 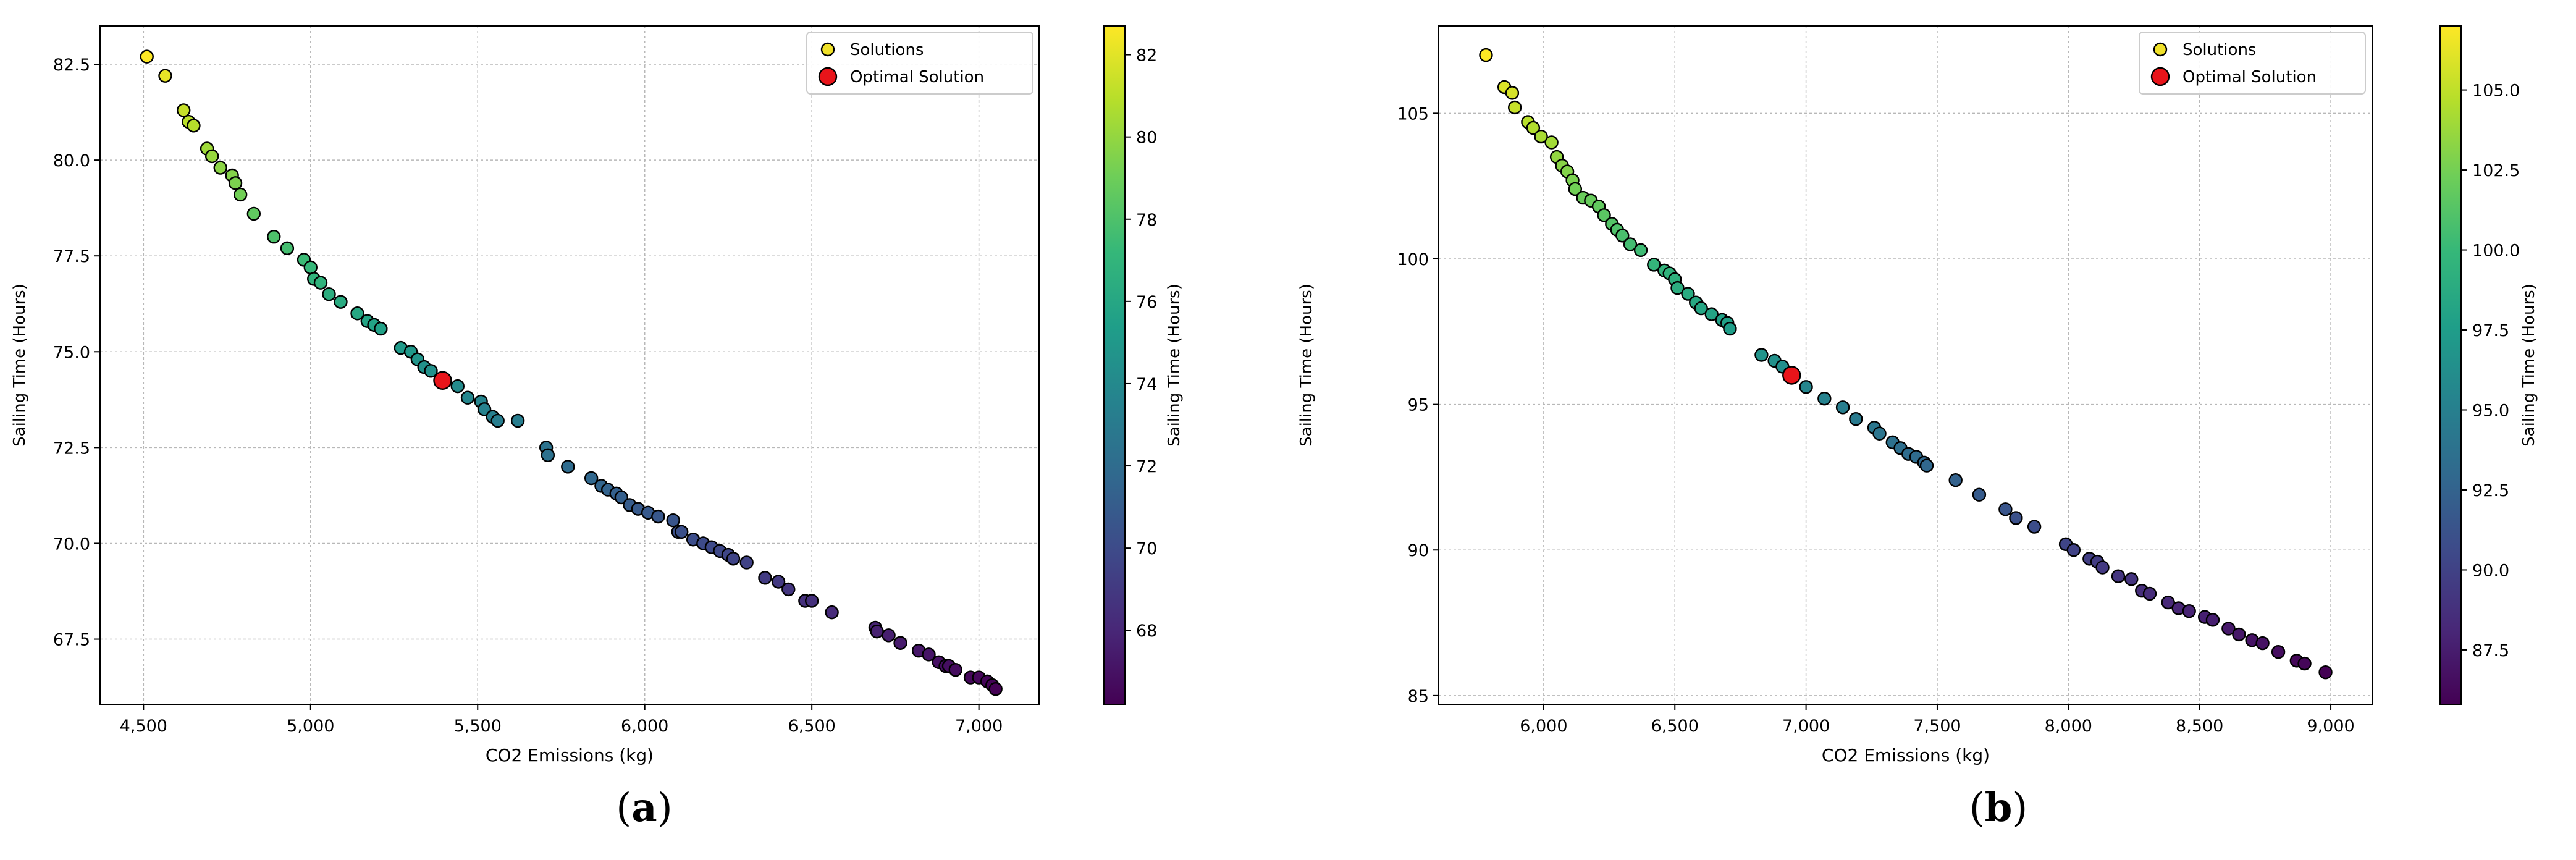 I want to click on legend: Solutions Optimal Solution, so click(x=2252, y=63).